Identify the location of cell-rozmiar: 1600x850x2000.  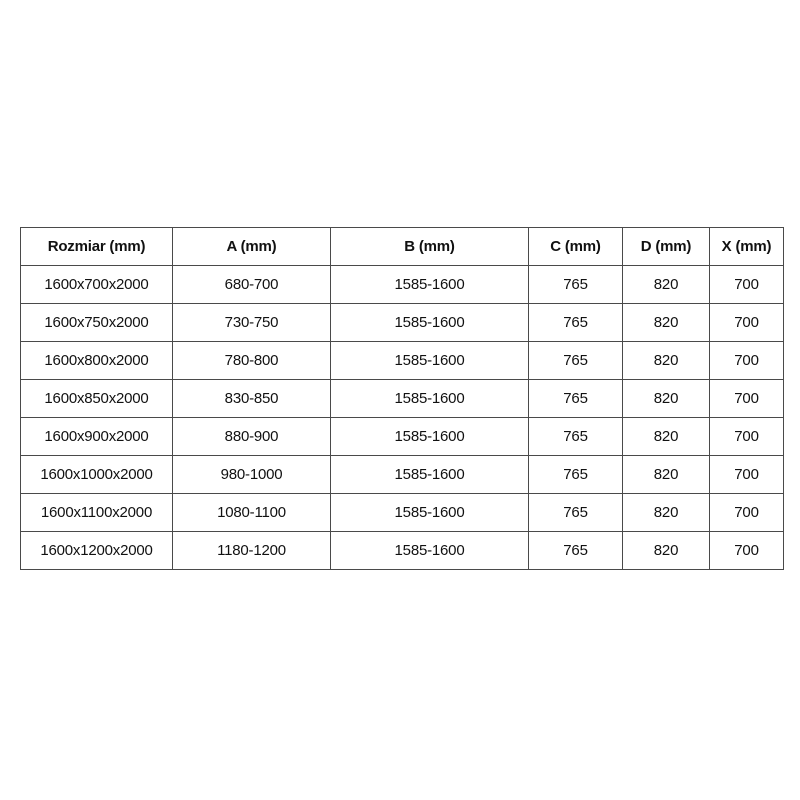
(96, 398).